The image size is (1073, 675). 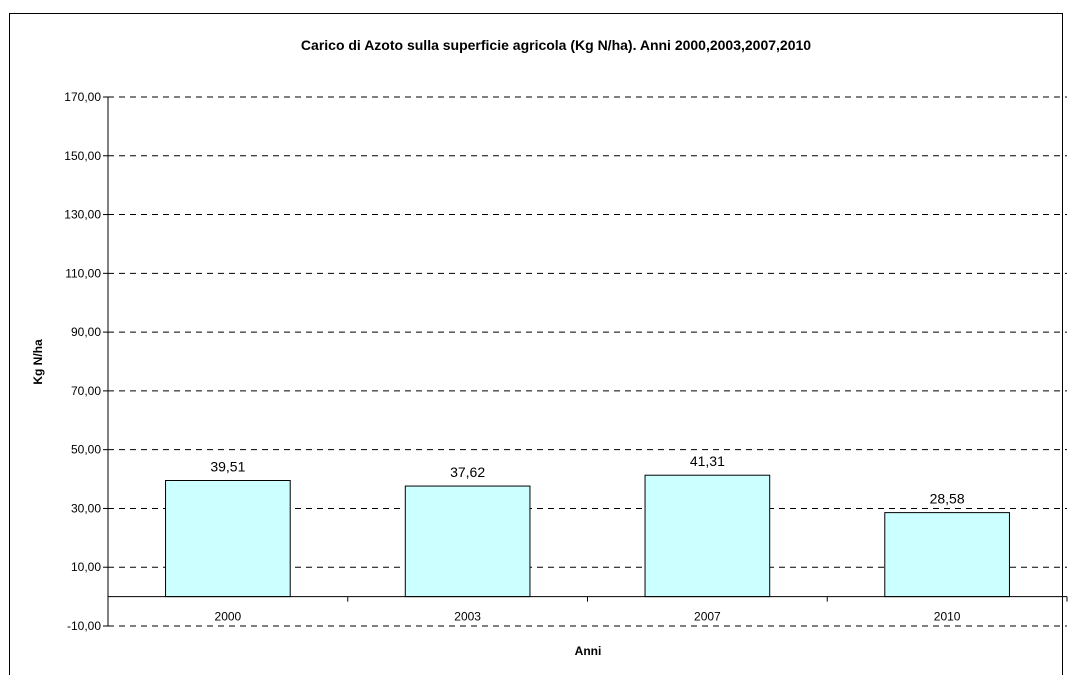 What do you see at coordinates (38, 362) in the screenshot?
I see `y-axis-title: Kg N/ha` at bounding box center [38, 362].